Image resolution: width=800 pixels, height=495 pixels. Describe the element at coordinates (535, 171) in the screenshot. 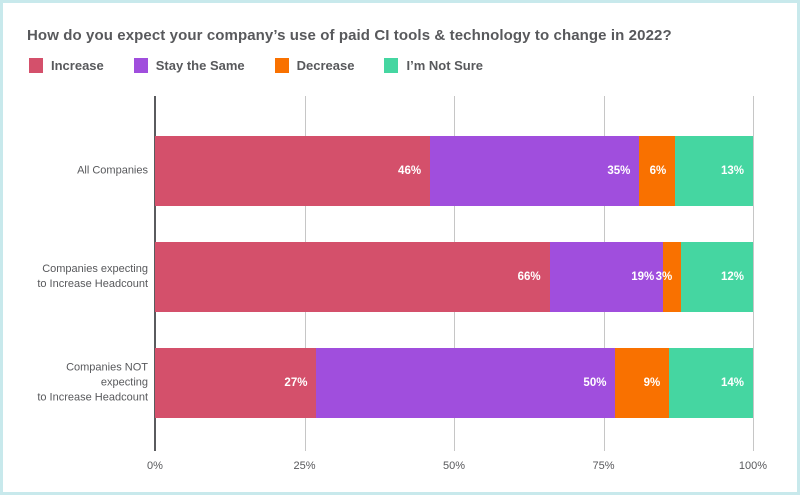

I see `bar-segment-stay-the-same: 35%` at that location.